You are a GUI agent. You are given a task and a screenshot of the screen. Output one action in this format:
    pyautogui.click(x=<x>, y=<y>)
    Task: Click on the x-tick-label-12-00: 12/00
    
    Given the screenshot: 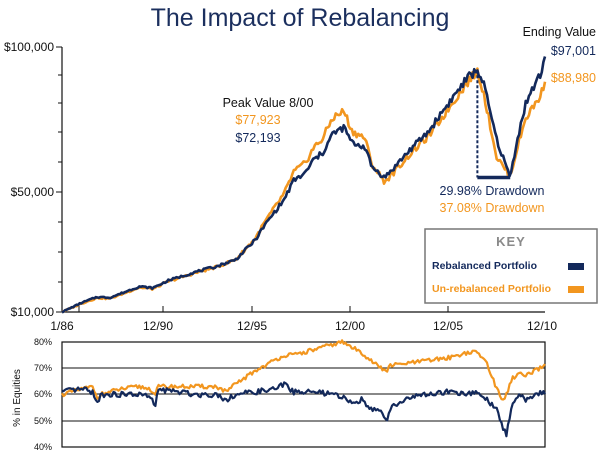 What is the action you would take?
    pyautogui.click(x=350, y=326)
    